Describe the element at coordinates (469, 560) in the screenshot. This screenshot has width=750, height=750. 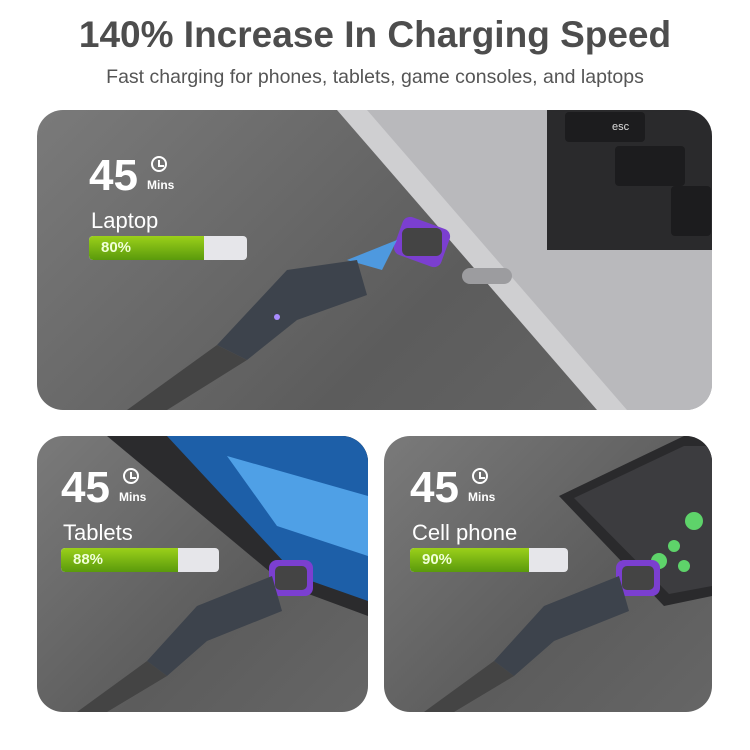
I see `charge-percent: 90%` at that location.